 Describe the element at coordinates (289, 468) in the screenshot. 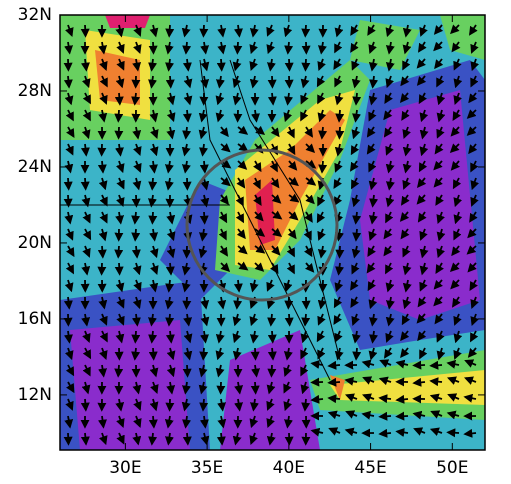

I see `x-tick-label: 40E` at that location.